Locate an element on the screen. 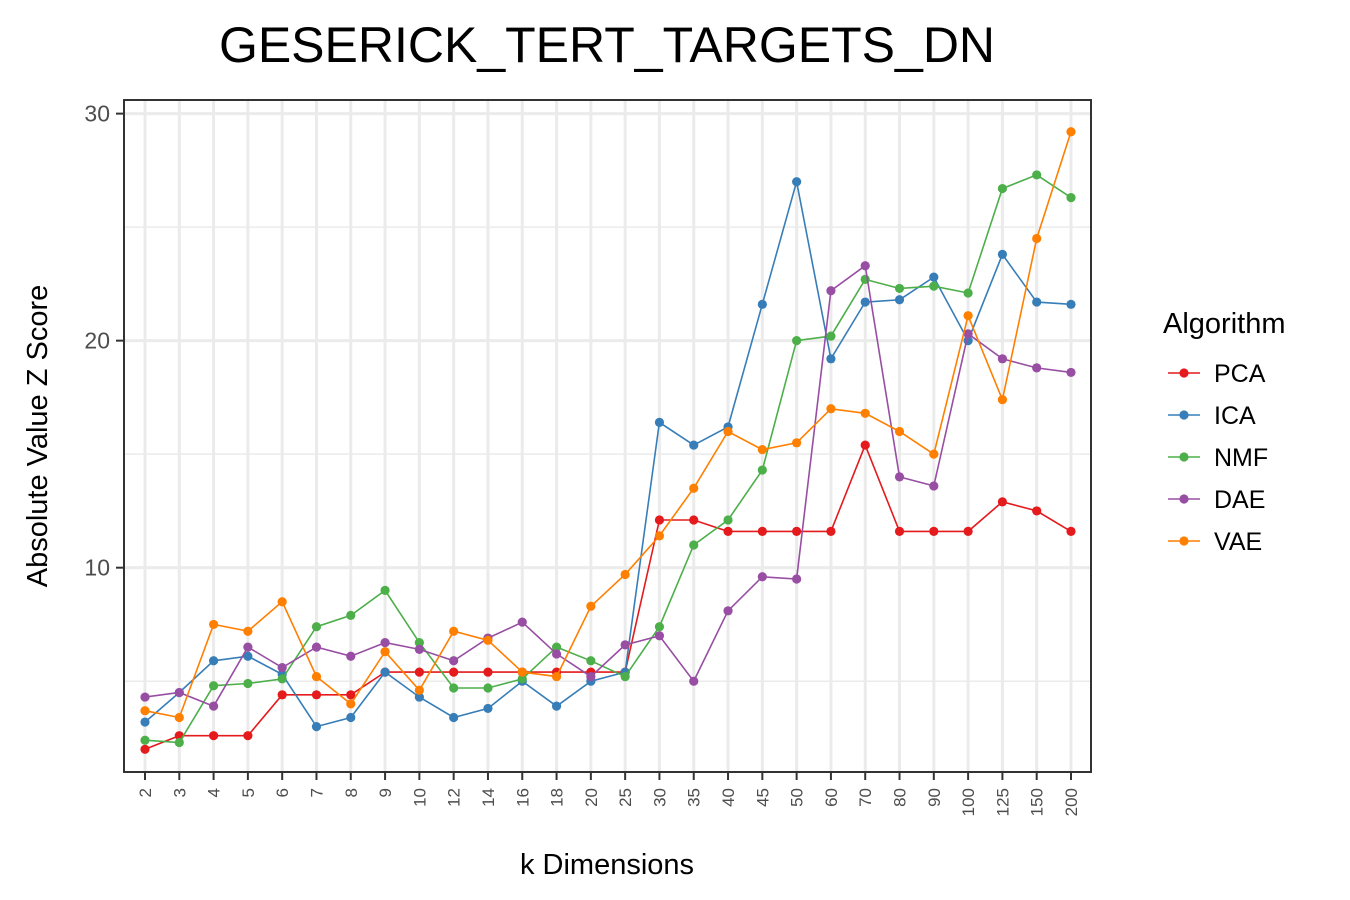  legend-item-nmf: NMF is located at coordinates (1218, 458).